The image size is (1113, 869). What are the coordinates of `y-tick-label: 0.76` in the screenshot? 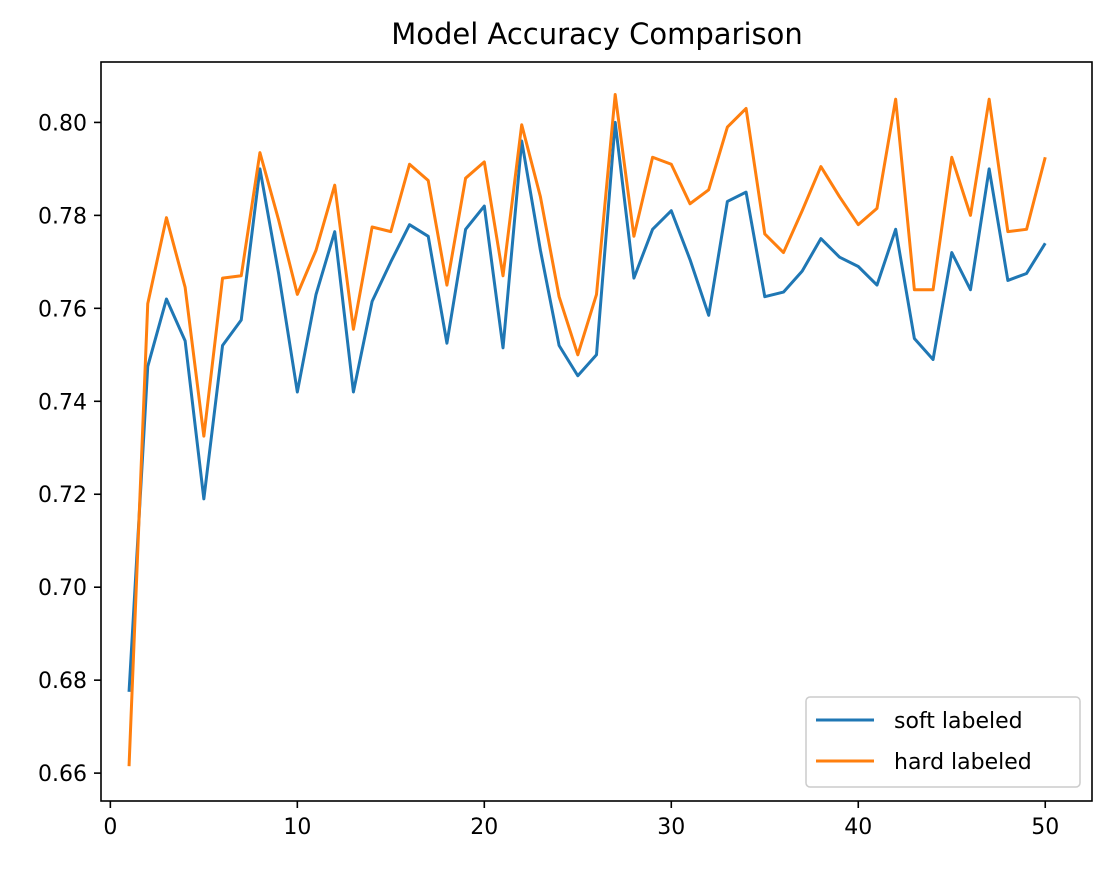 It's located at (62, 309).